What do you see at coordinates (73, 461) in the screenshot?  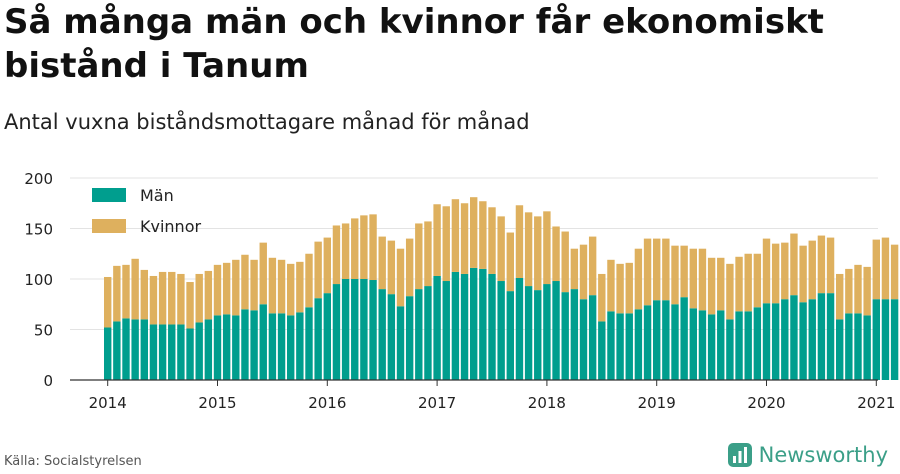 I see `source-note: Källa: Socialstyrelsen` at bounding box center [73, 461].